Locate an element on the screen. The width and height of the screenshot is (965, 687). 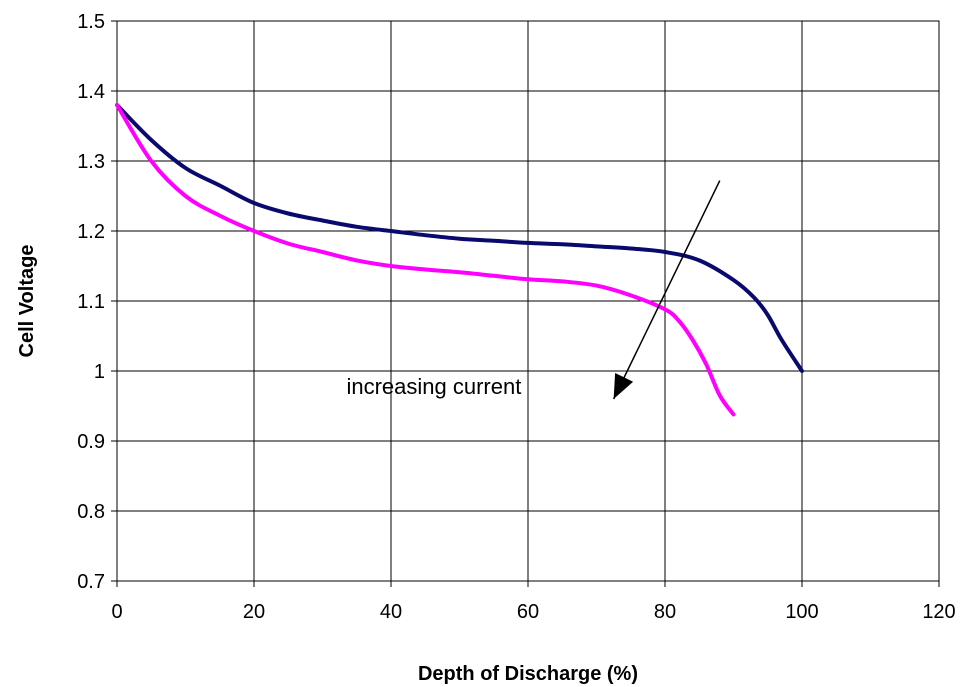
y-tick-label: 1.2 is located at coordinates (91, 232).